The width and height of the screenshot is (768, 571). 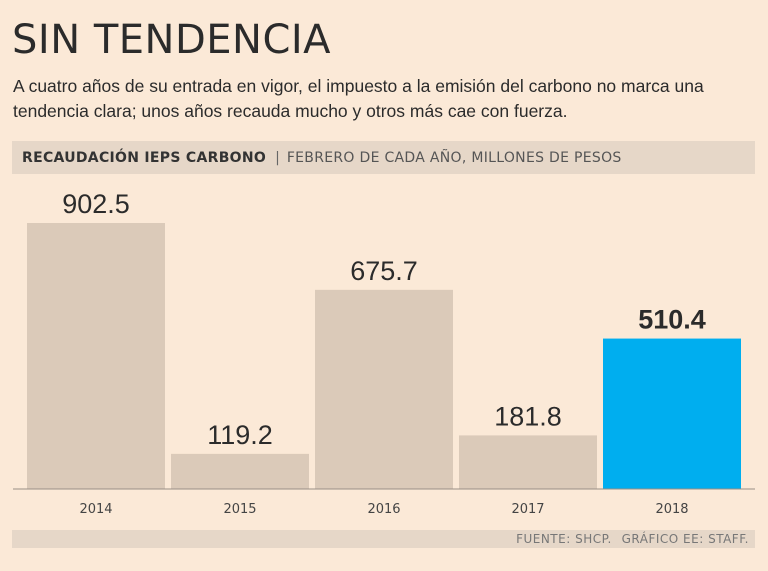 I want to click on value-label-2017: 181.8, so click(x=528, y=416).